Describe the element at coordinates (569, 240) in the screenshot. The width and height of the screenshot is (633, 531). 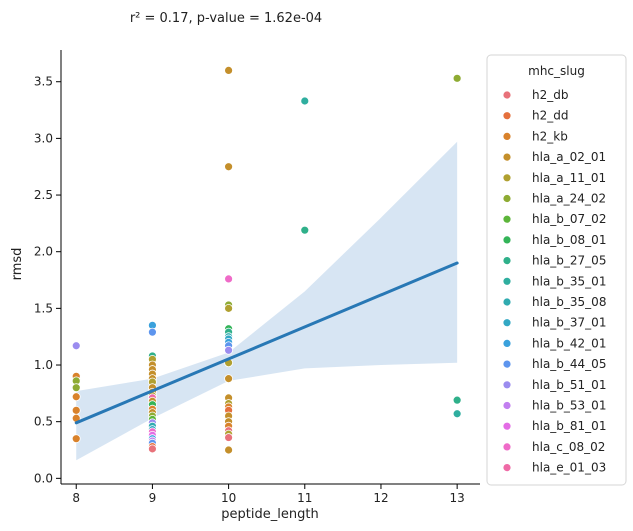
I see `legend-label: hla_b_08_01` at that location.